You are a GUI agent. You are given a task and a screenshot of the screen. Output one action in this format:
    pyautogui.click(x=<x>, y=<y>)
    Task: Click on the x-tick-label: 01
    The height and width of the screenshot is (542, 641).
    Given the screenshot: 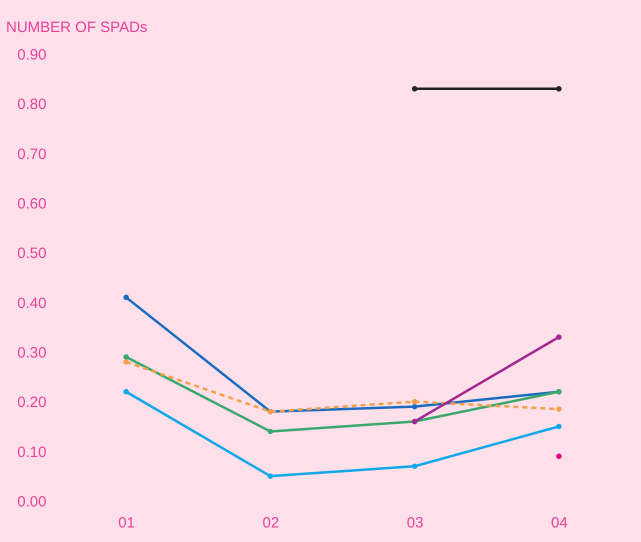 What is the action you would take?
    pyautogui.click(x=126, y=523)
    